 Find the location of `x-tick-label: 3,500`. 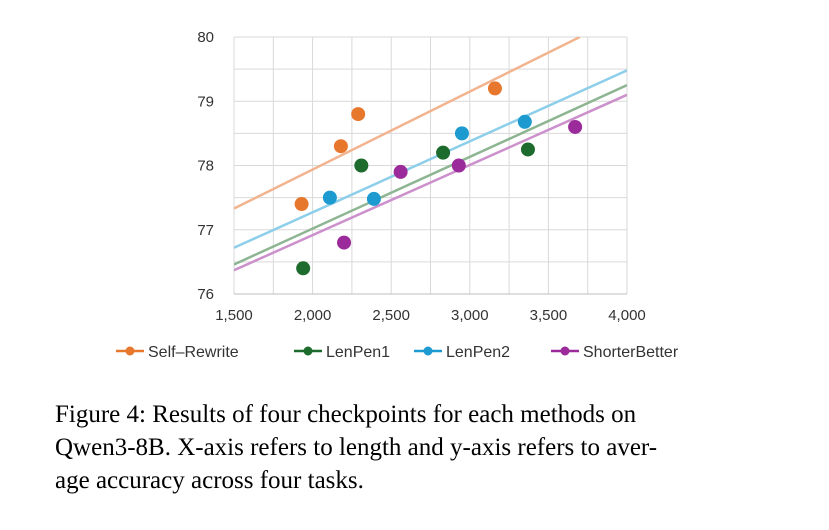

x-tick-label: 3,500 is located at coordinates (549, 315).